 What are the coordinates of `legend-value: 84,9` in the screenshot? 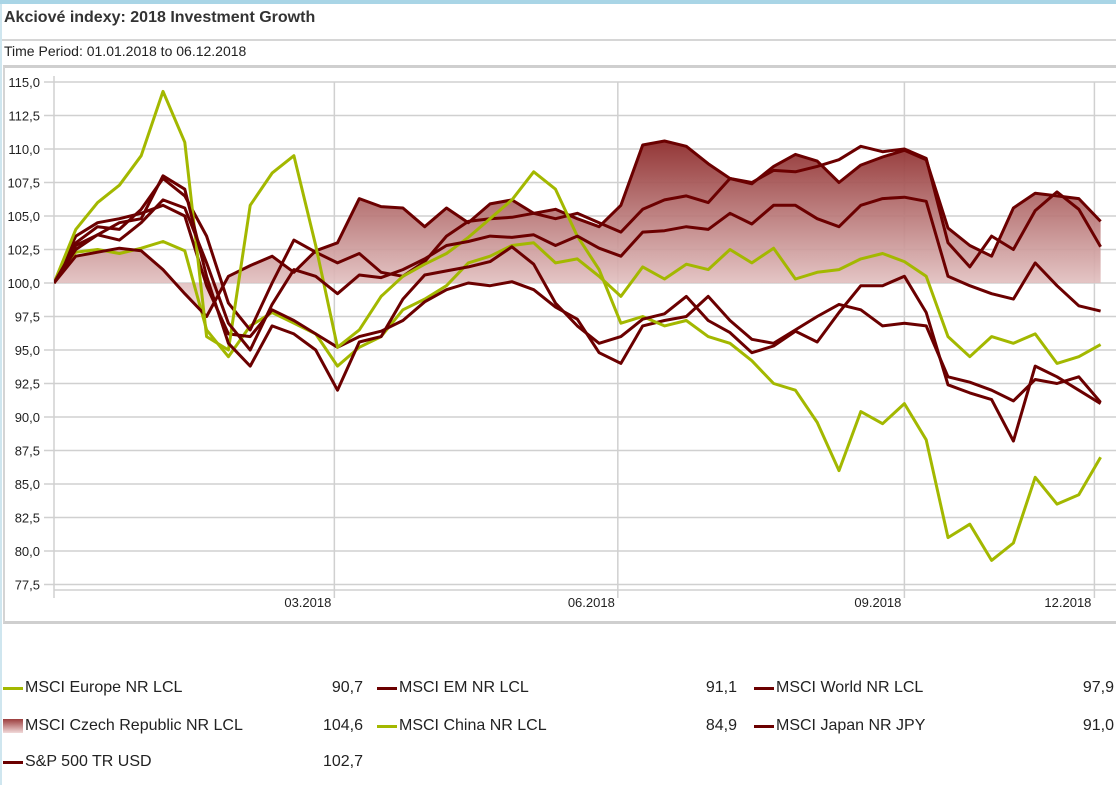 It's located at (721, 725).